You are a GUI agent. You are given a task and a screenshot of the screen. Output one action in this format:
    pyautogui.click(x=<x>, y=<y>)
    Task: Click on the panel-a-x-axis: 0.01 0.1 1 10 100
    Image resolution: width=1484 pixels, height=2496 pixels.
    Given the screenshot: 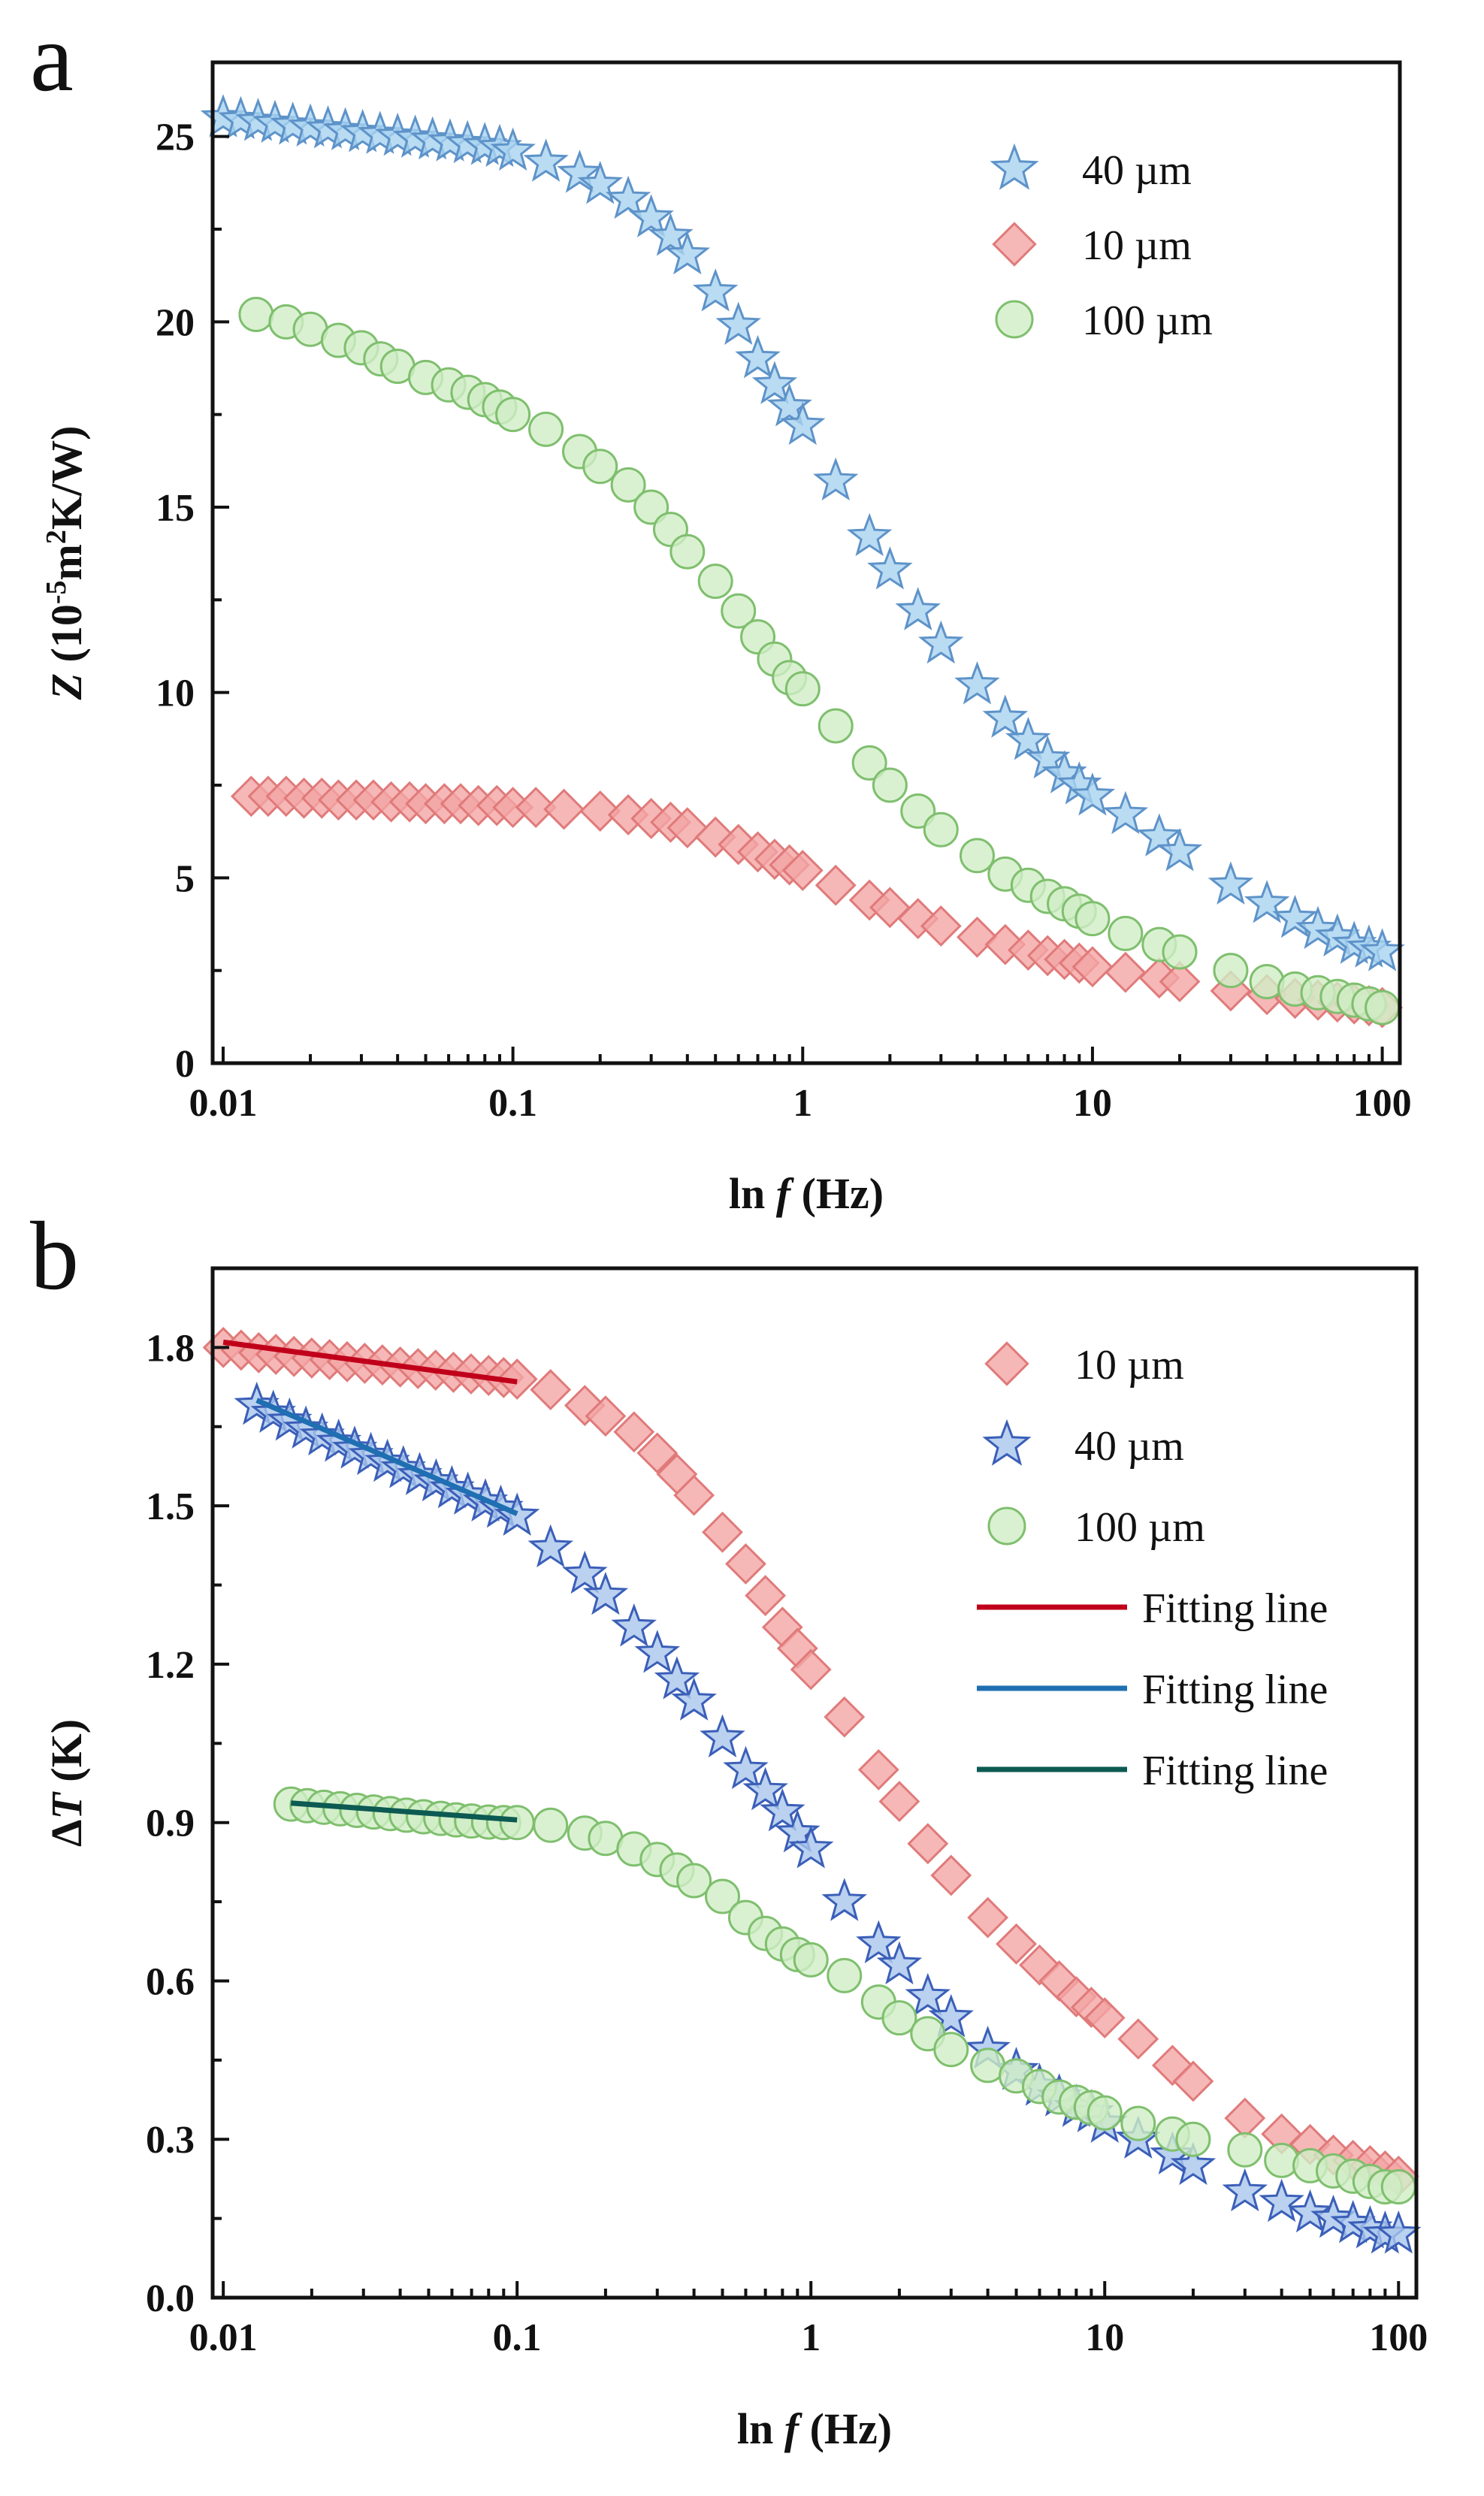 What is the action you would take?
    pyautogui.click(x=801, y=1086)
    